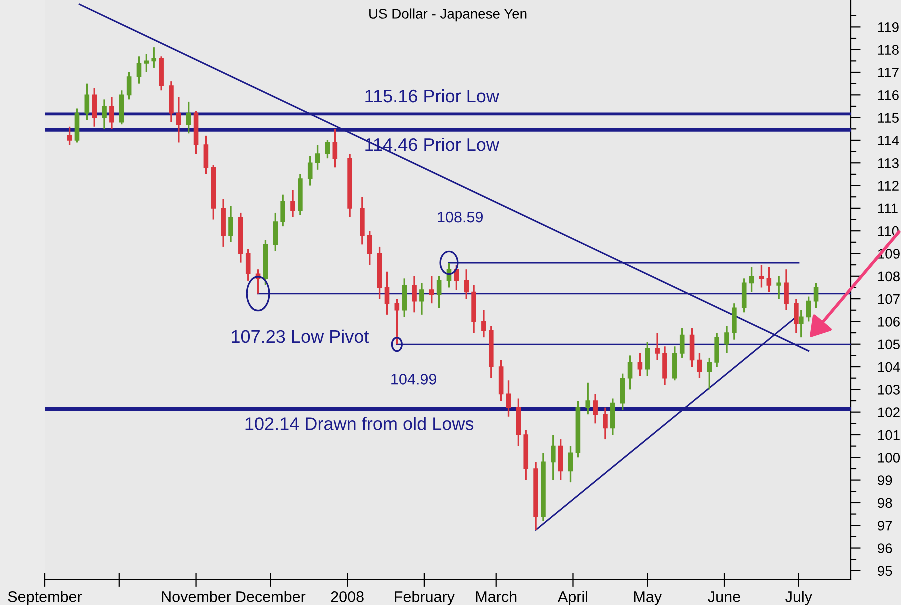 The width and height of the screenshot is (901, 605). What do you see at coordinates (460, 217) in the screenshot?
I see `annotation: 108.59` at bounding box center [460, 217].